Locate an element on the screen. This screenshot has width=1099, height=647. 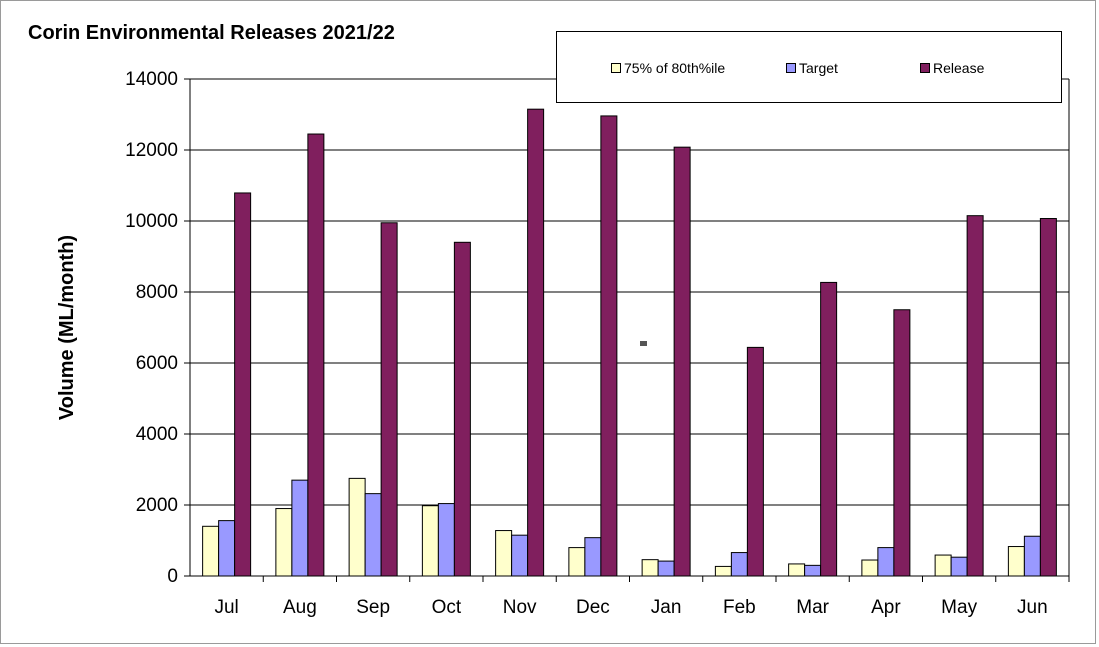
y-tick-label: 4000 is located at coordinates (157, 434).